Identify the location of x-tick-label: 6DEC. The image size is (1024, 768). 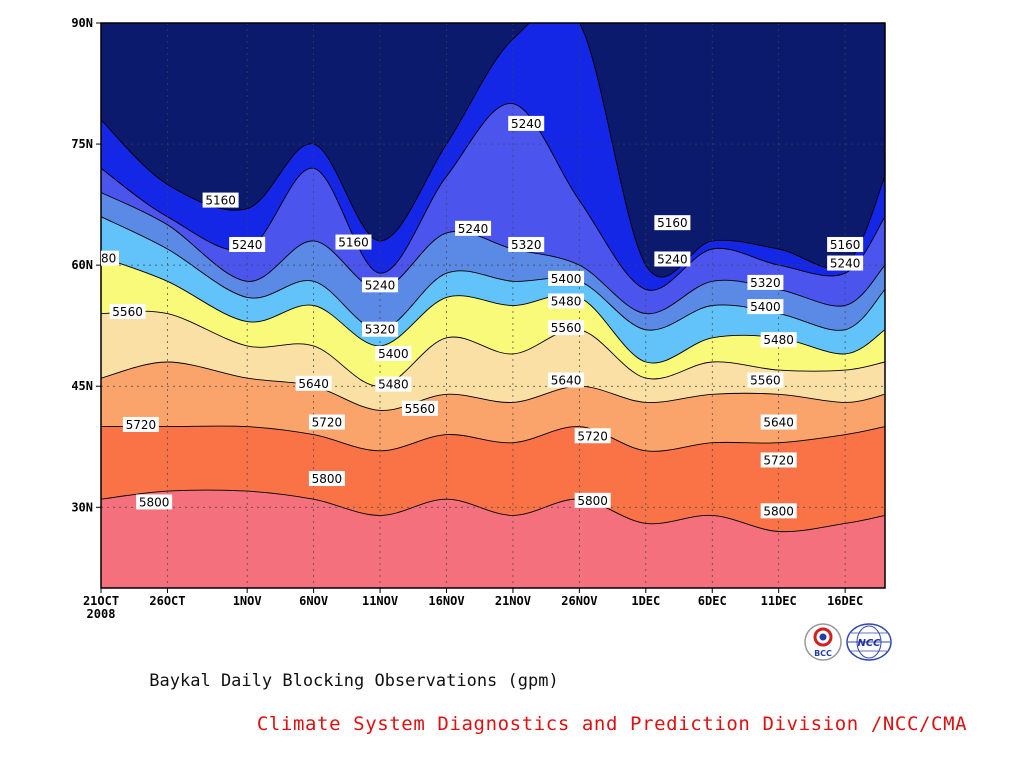
(712, 601).